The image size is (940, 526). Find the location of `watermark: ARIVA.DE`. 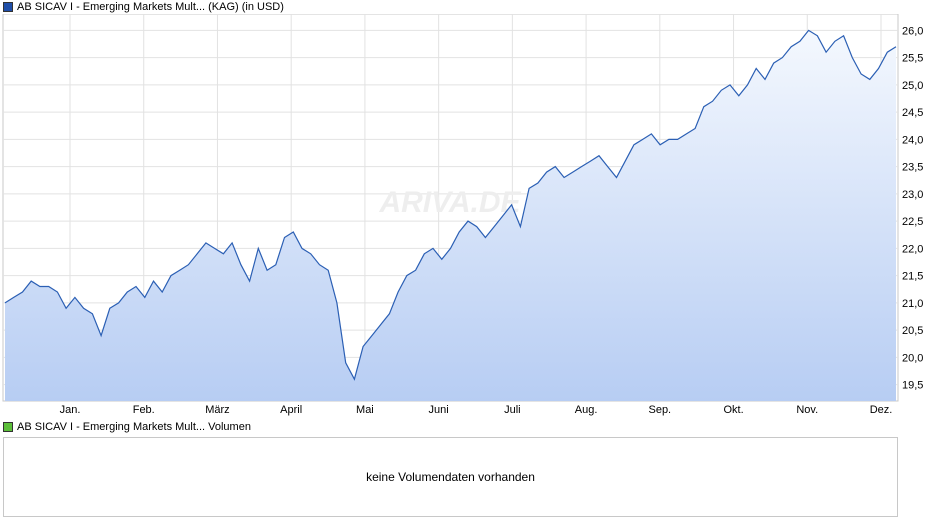

watermark: ARIVA.DE is located at coordinates (449, 202).